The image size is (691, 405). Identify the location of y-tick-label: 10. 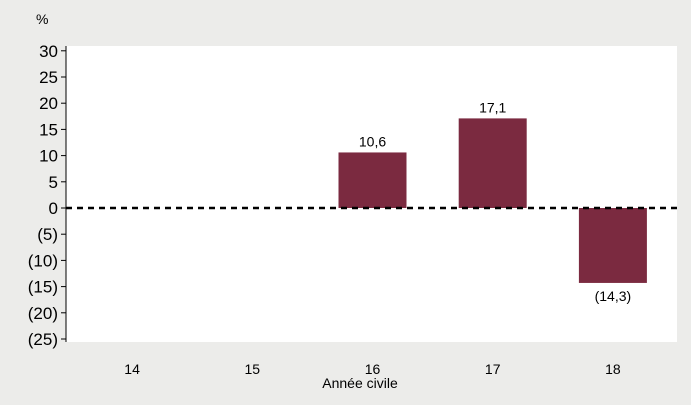
(48, 156).